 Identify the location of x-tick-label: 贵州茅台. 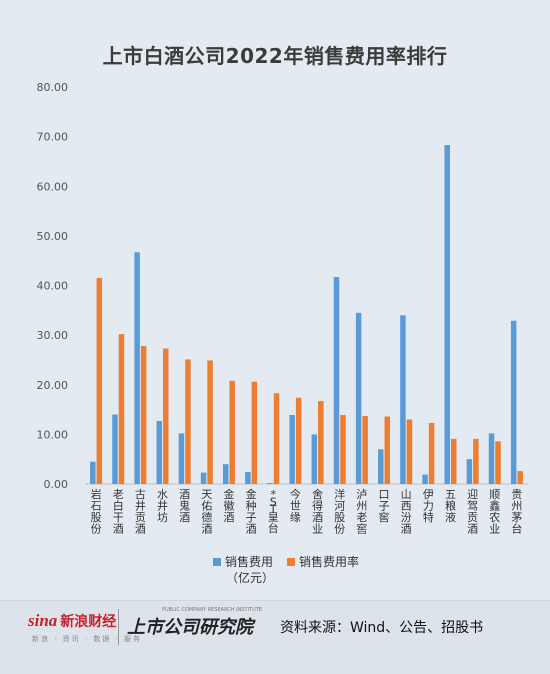
(516, 512).